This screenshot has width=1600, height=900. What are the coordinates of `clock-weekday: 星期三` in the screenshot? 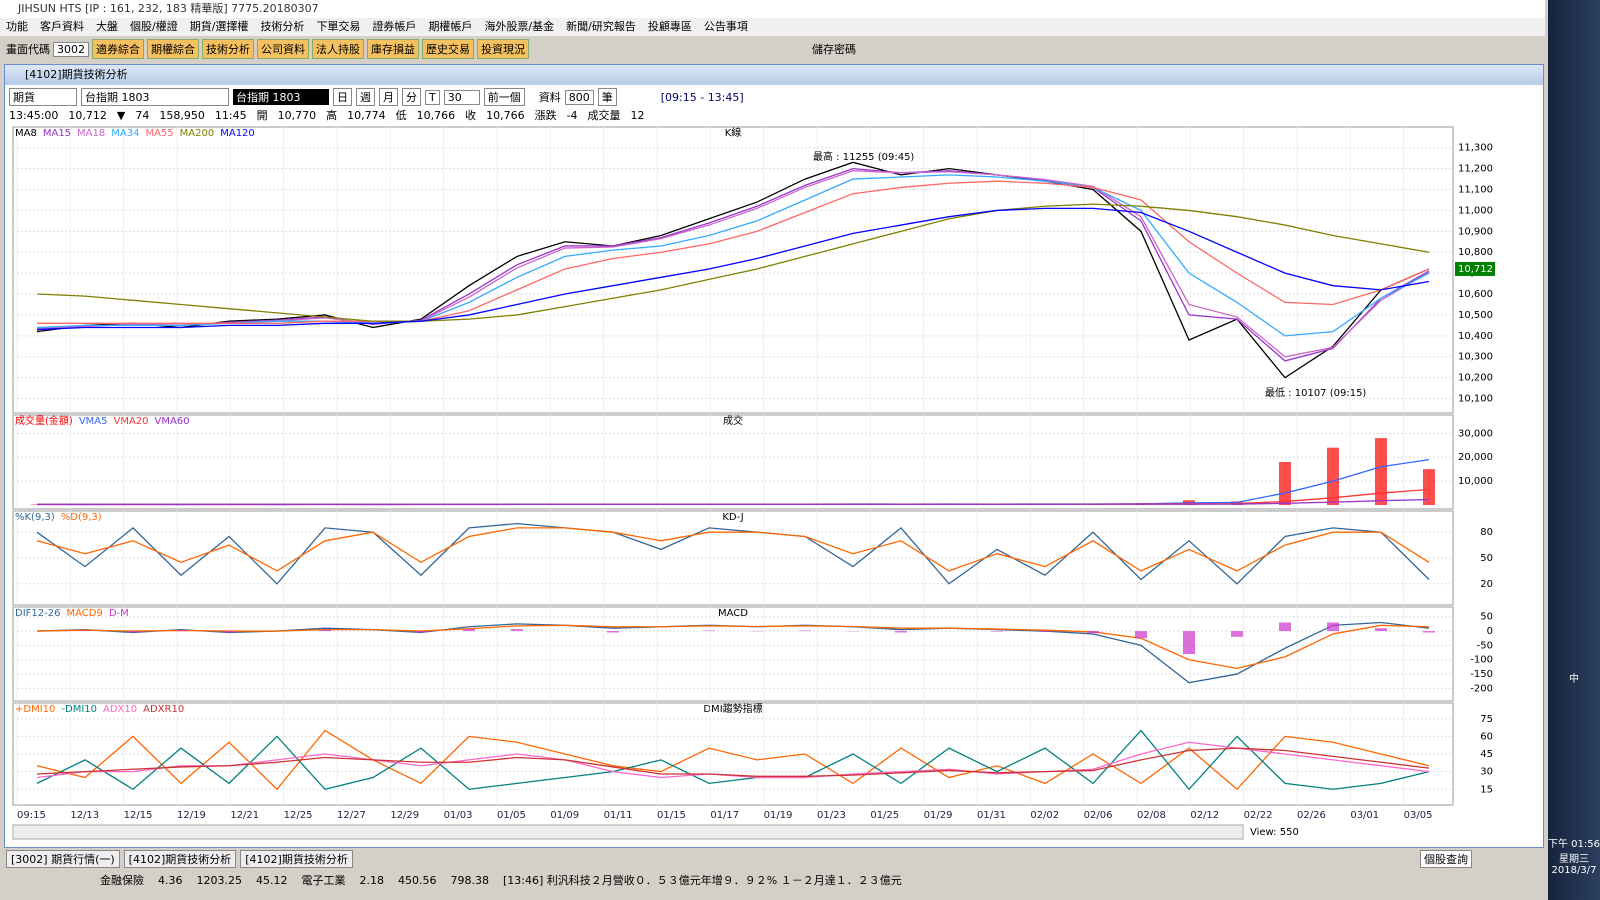 It's located at (1574, 859).